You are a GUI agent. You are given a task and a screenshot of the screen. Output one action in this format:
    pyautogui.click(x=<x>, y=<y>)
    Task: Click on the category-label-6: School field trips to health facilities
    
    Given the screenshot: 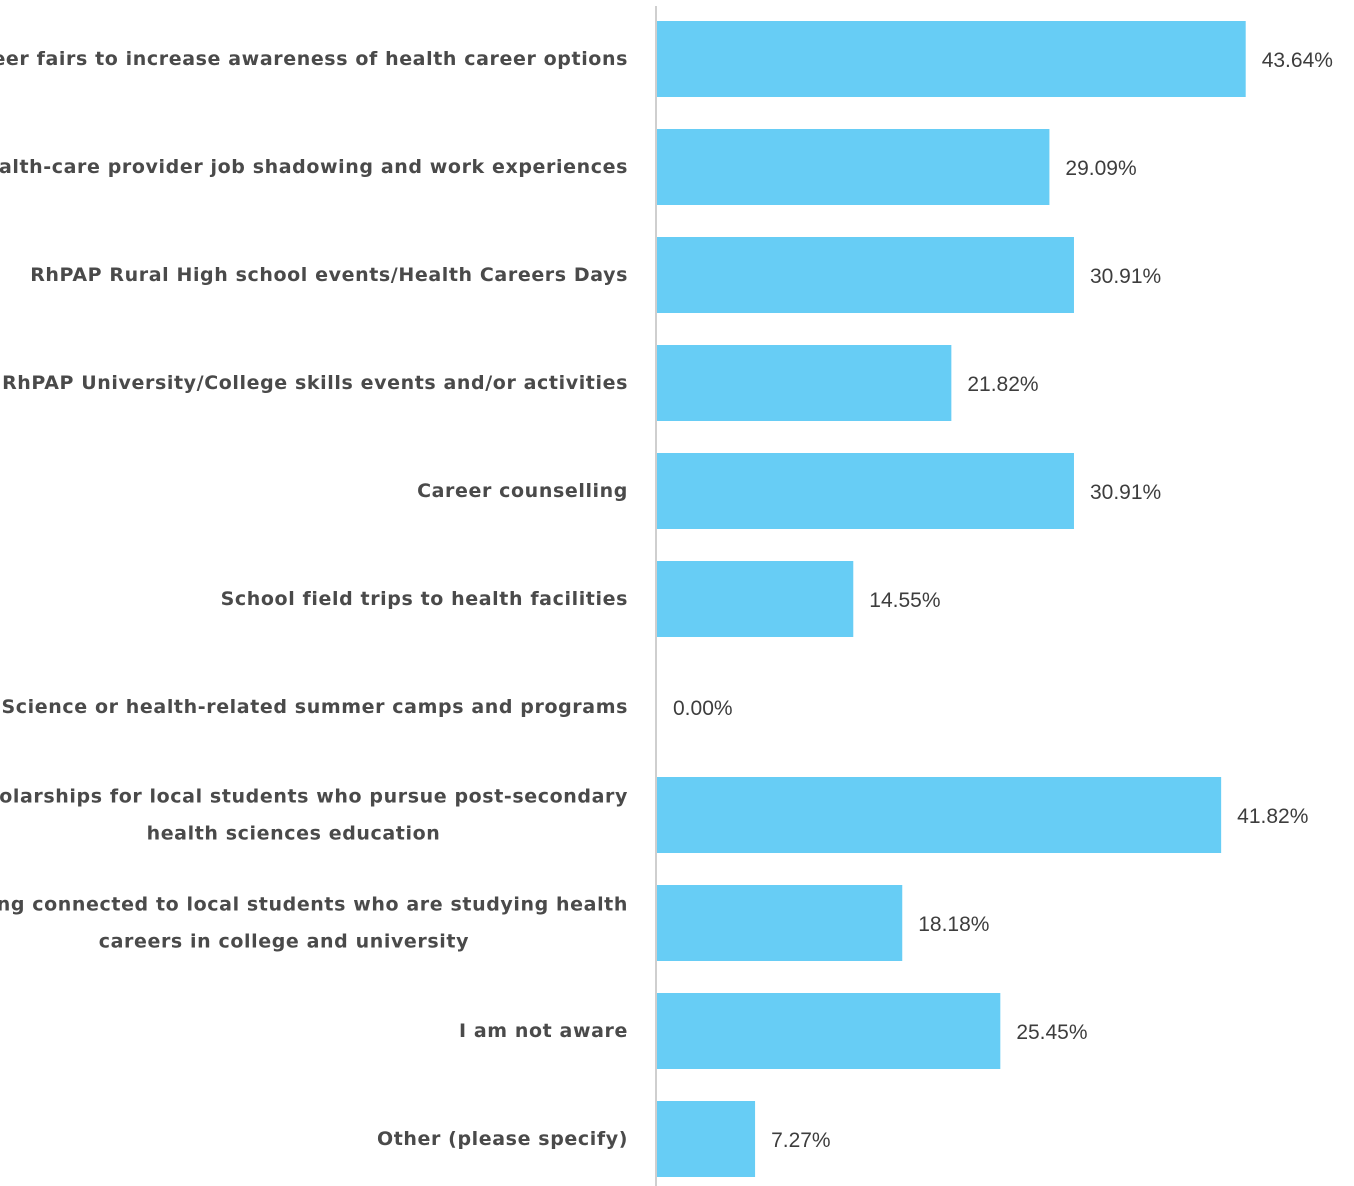 What is the action you would take?
    pyautogui.click(x=424, y=599)
    